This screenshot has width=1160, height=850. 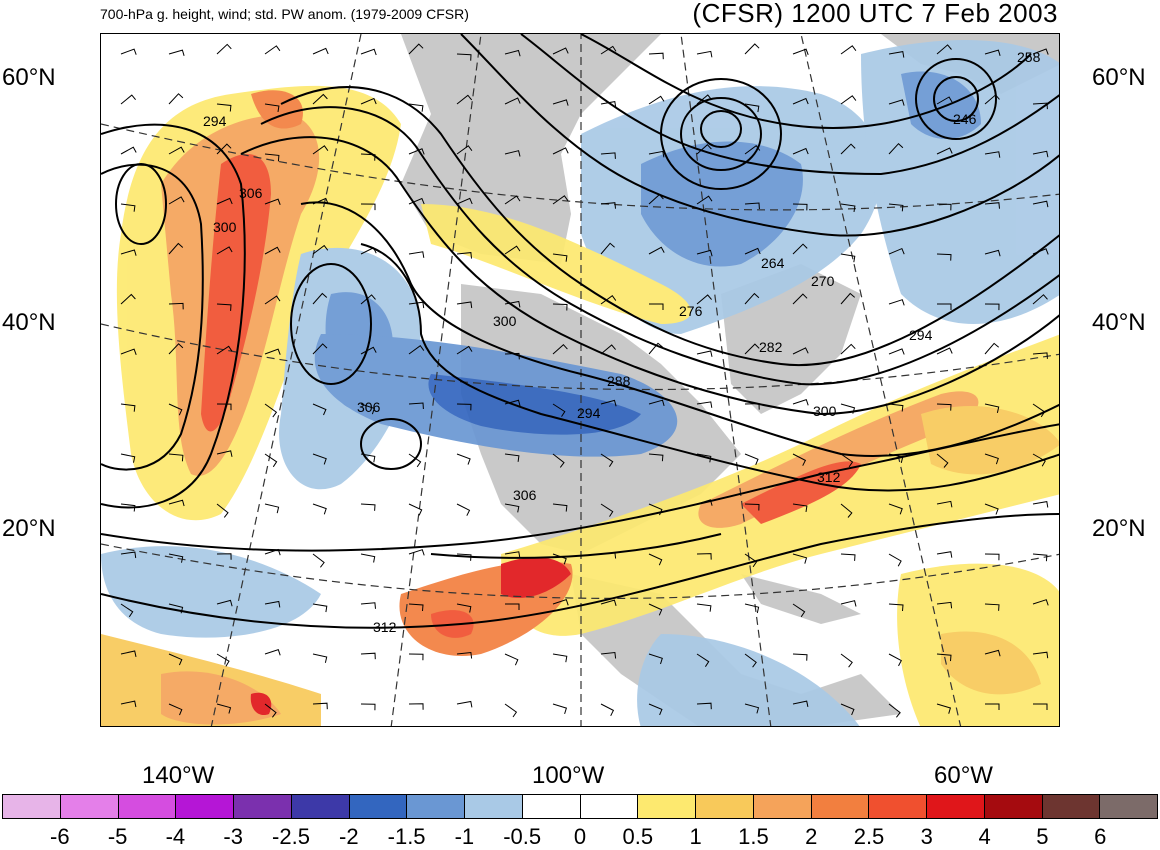 I want to click on lon-label-60w: 60°W, so click(x=963, y=775).